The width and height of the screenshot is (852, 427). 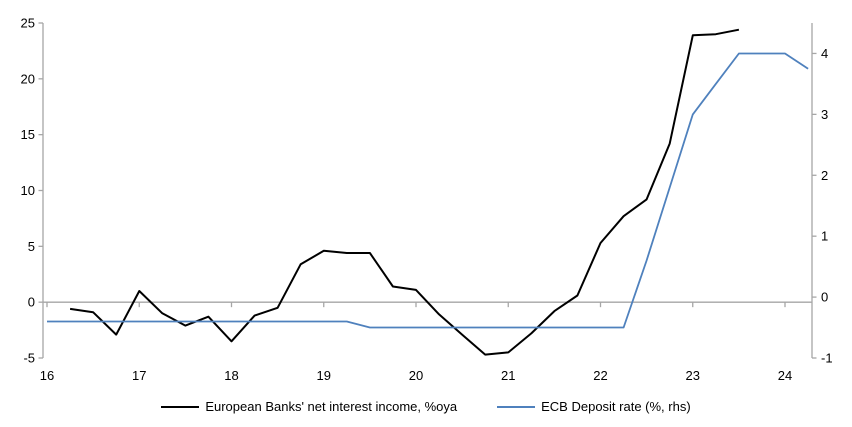 I want to click on left-axis-tick-label: 10, so click(x=28, y=190).